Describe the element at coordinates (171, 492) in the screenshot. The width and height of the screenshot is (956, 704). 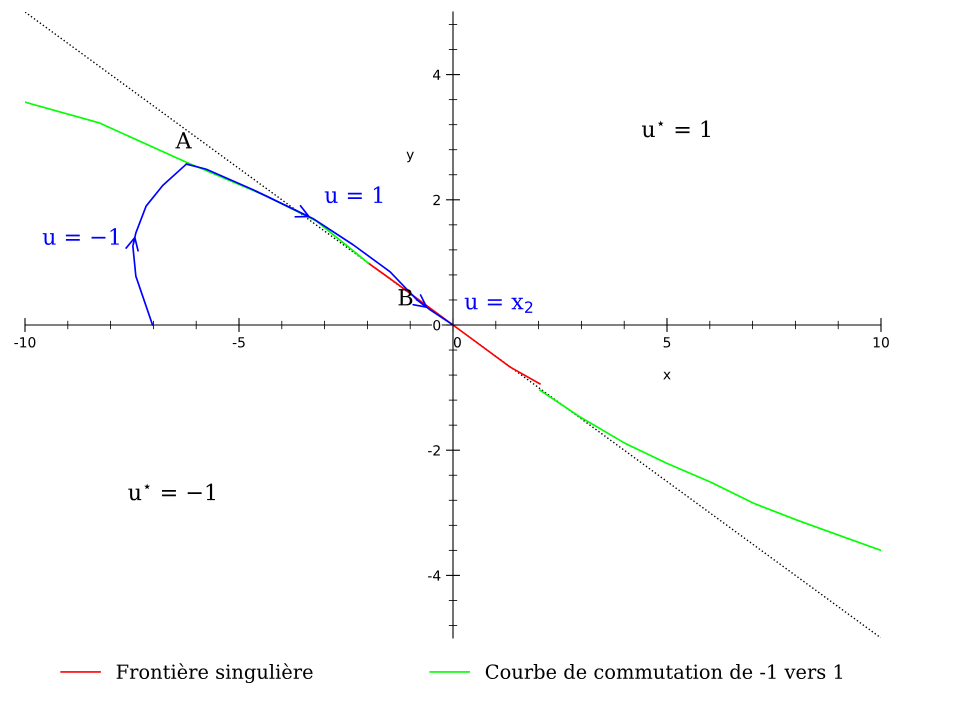
I see `annotation: u$^{⋆}$ = −1` at that location.